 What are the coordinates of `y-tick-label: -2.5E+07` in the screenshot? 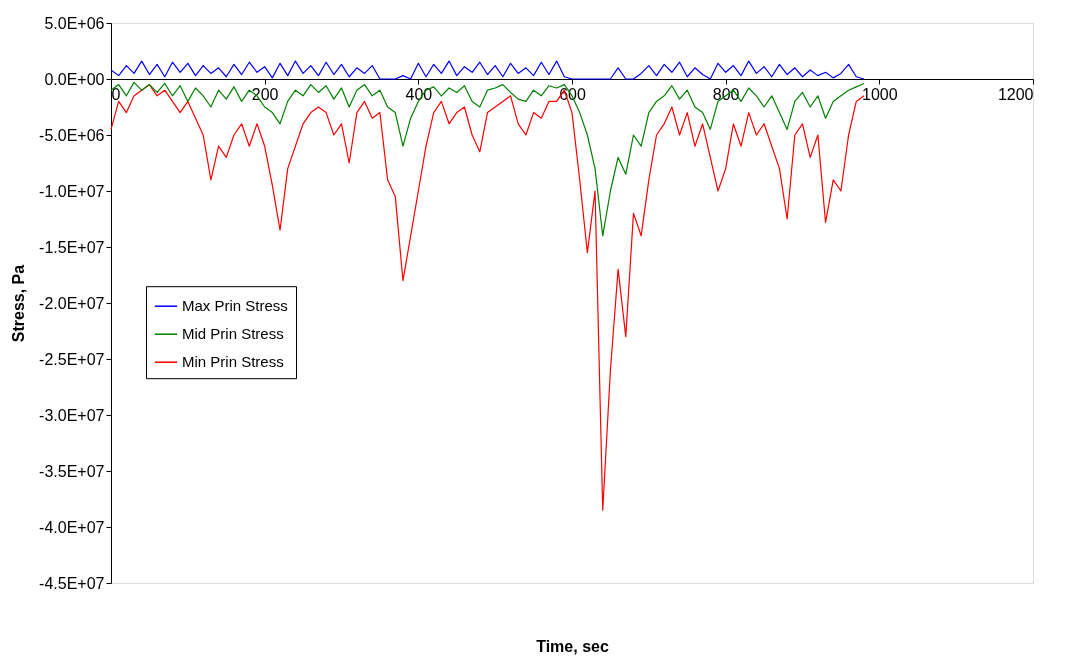 It's located at (72, 359).